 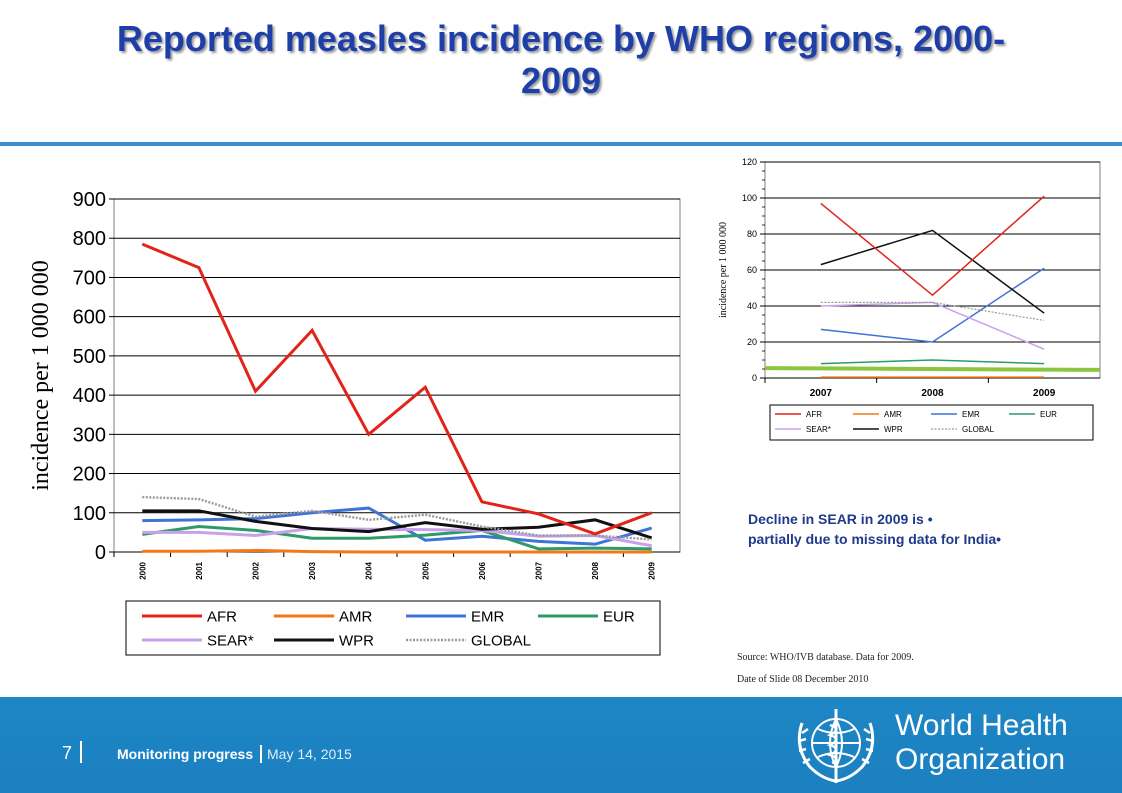 What do you see at coordinates (67, 753) in the screenshot?
I see `page-number: 7` at bounding box center [67, 753].